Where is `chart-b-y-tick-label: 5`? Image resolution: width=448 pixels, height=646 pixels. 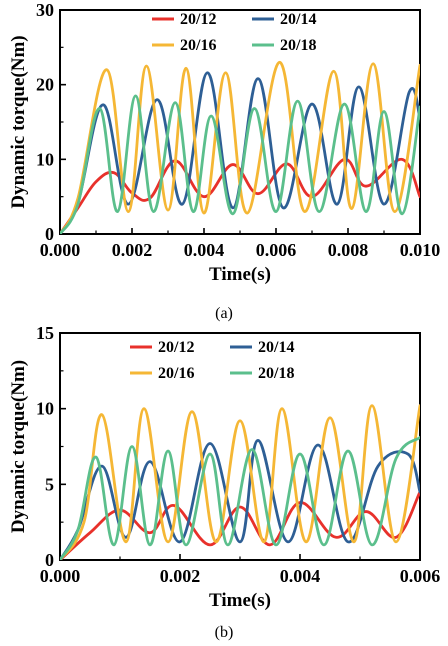
chart-b-y-tick-label: 5 is located at coordinates (49, 484).